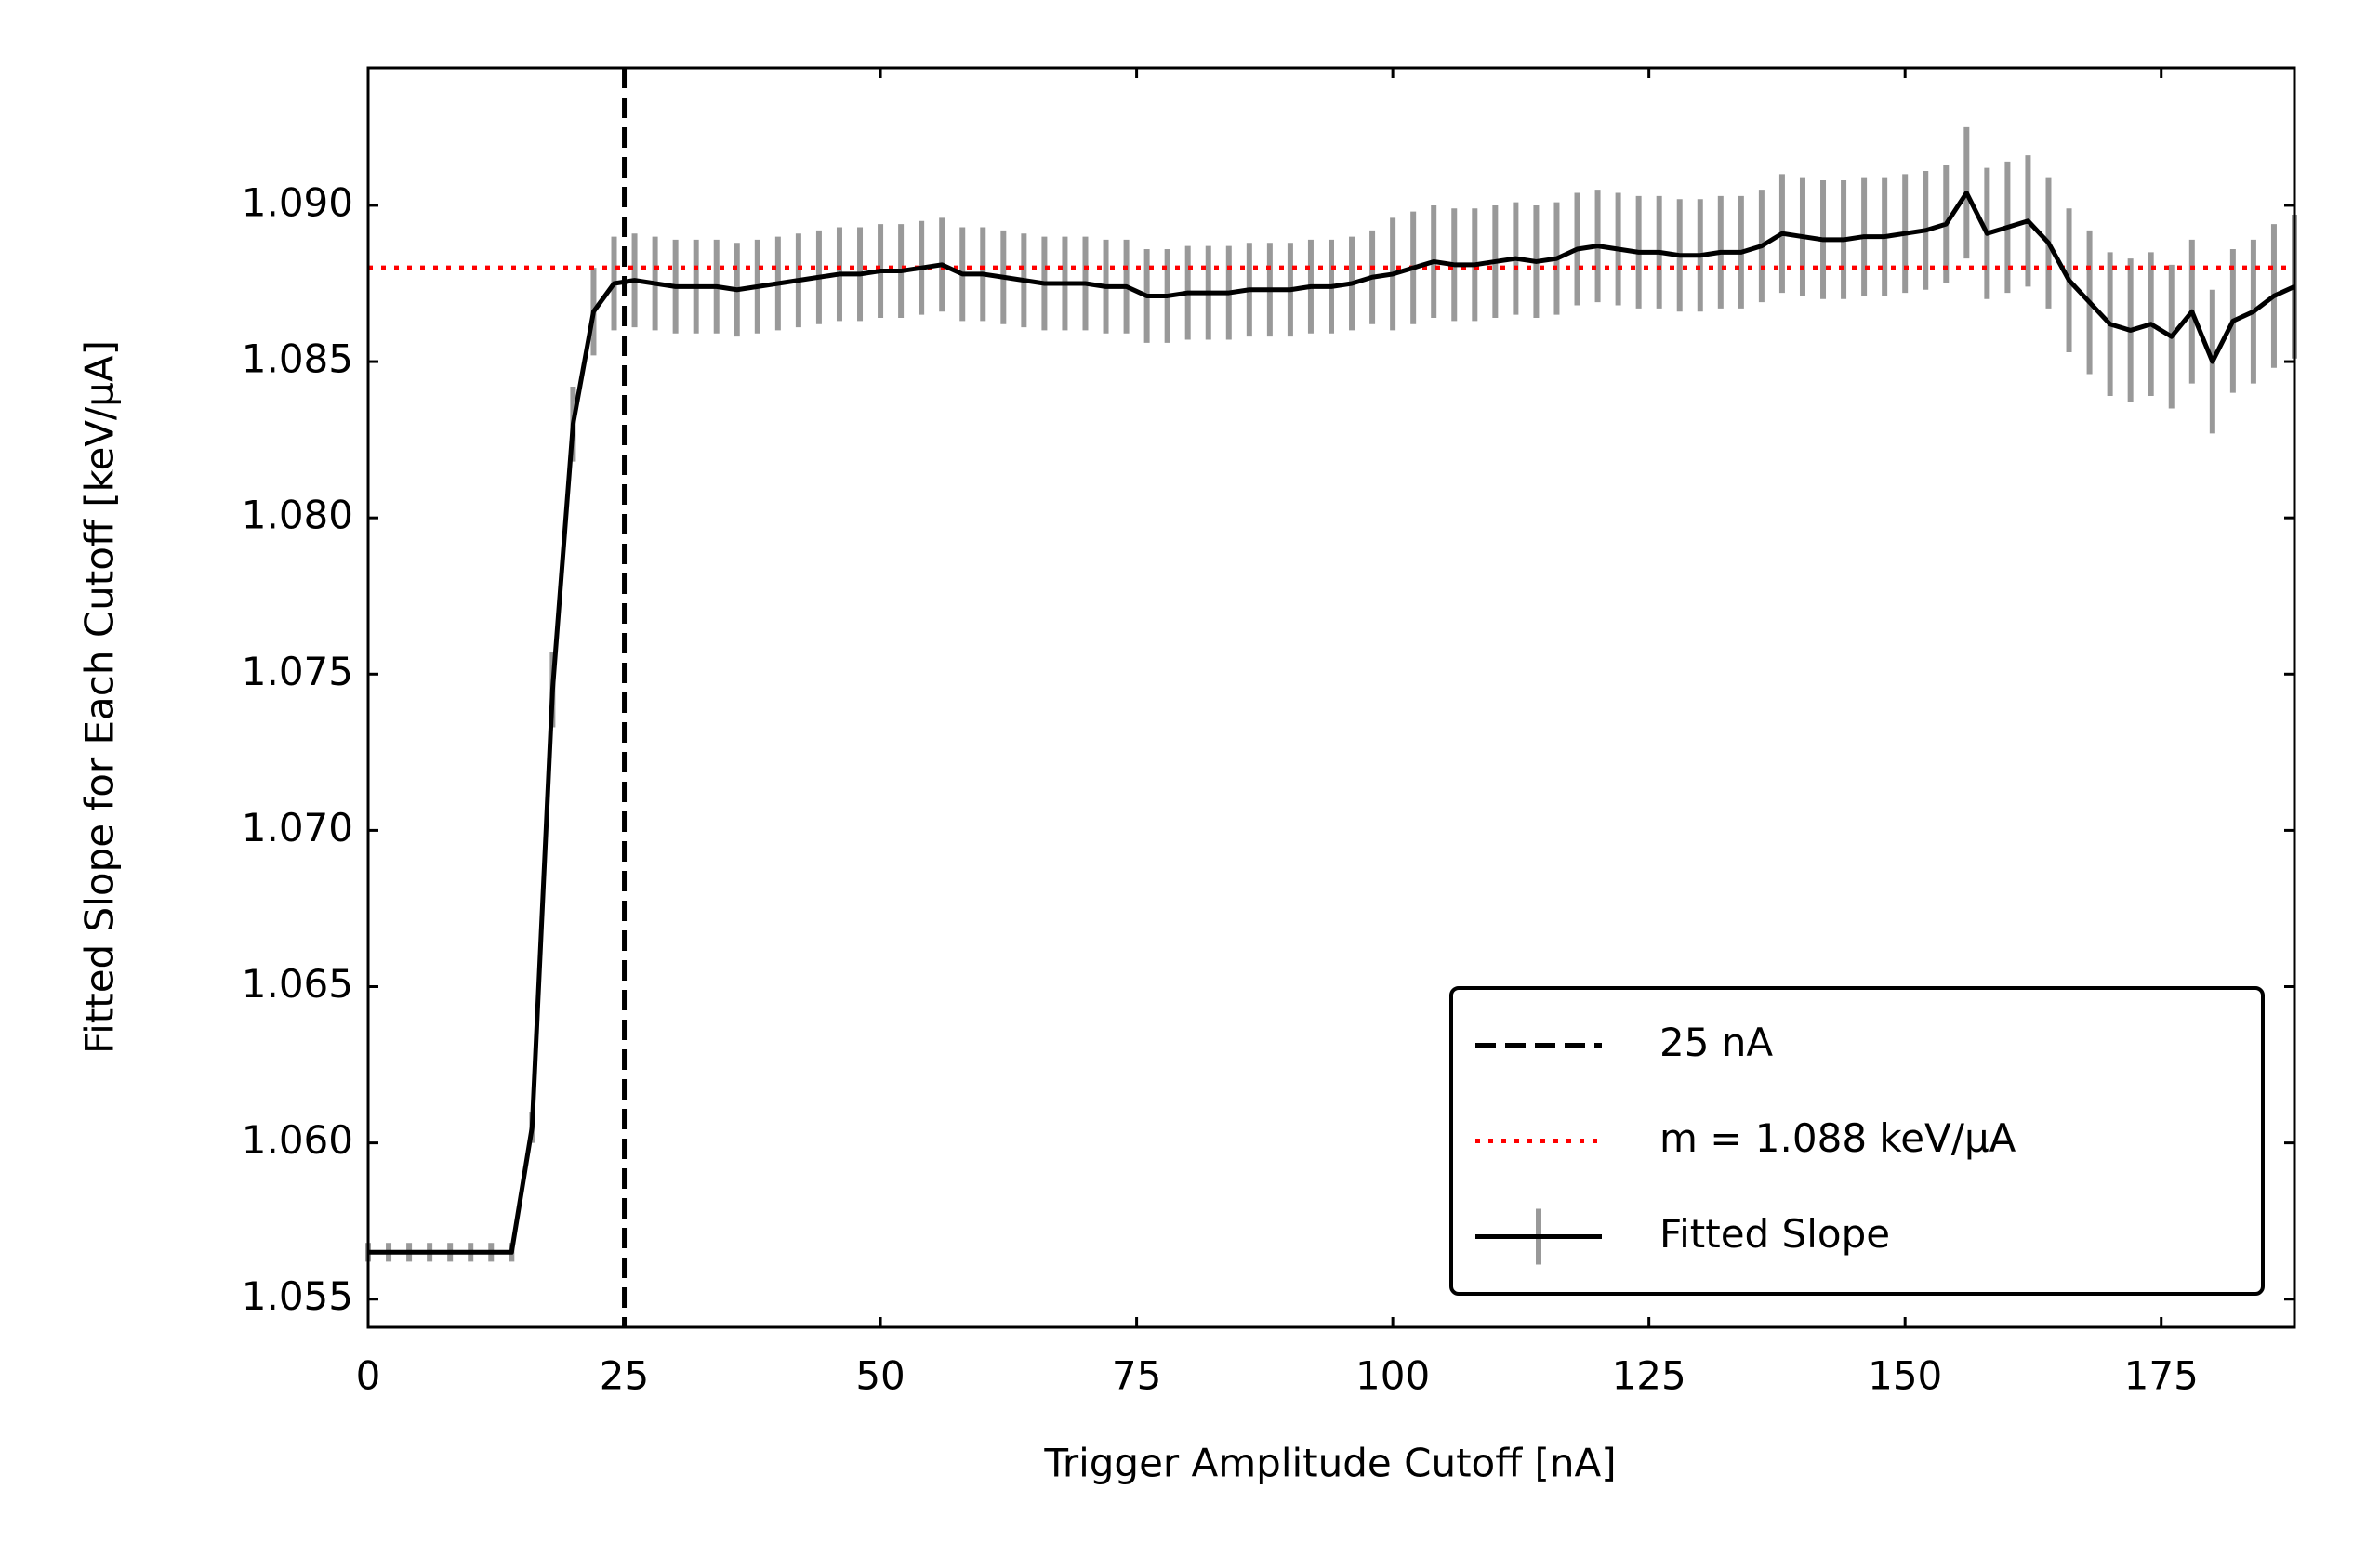 The height and width of the screenshot is (1568, 2353). Describe the element at coordinates (297, 202) in the screenshot. I see `y-tick-label: 1.090` at that location.